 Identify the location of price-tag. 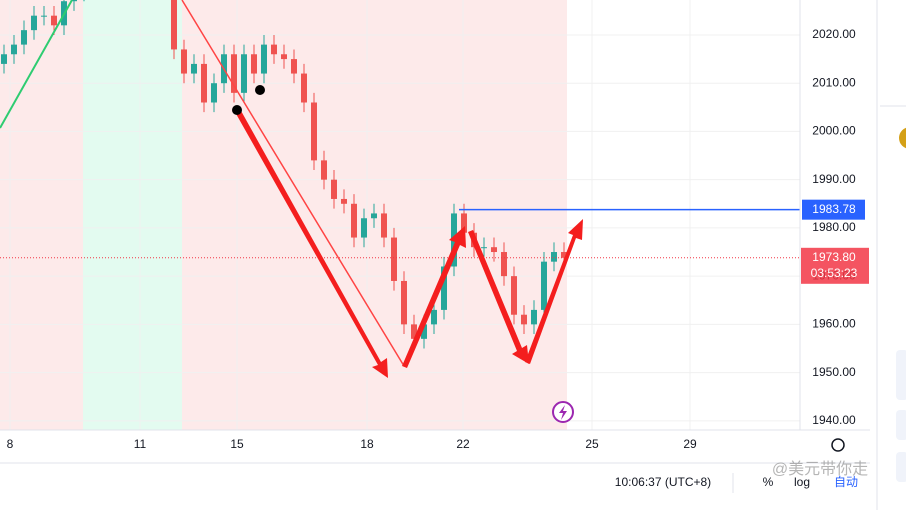
(835, 265).